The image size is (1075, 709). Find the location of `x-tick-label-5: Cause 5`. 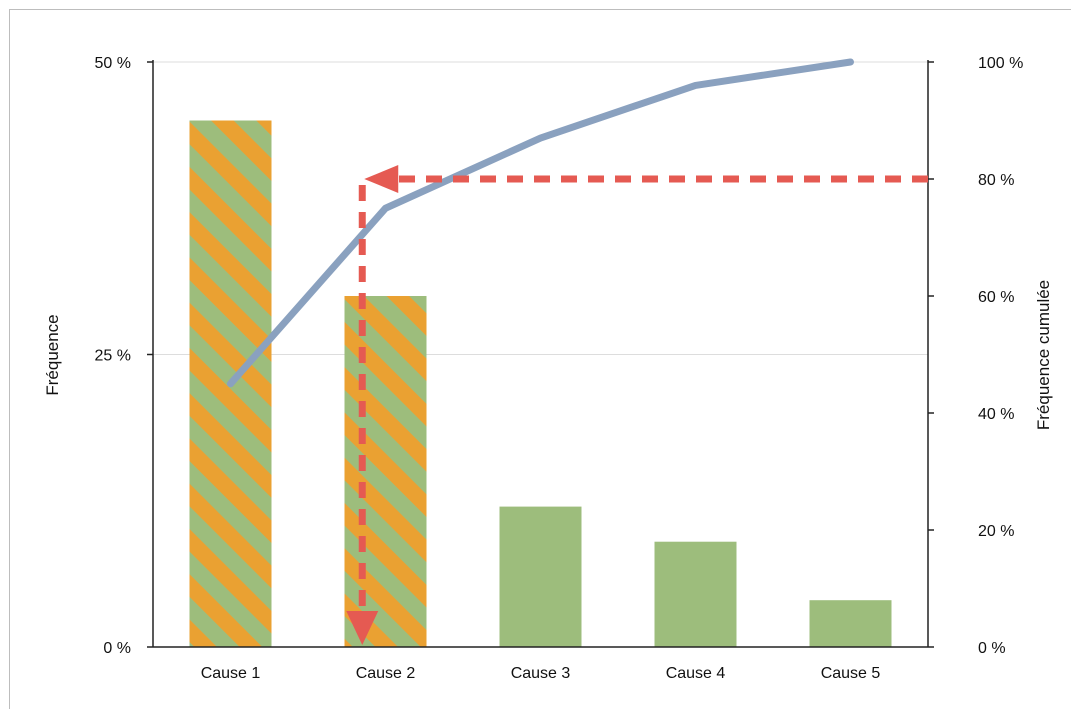

x-tick-label-5: Cause 5 is located at coordinates (851, 673).